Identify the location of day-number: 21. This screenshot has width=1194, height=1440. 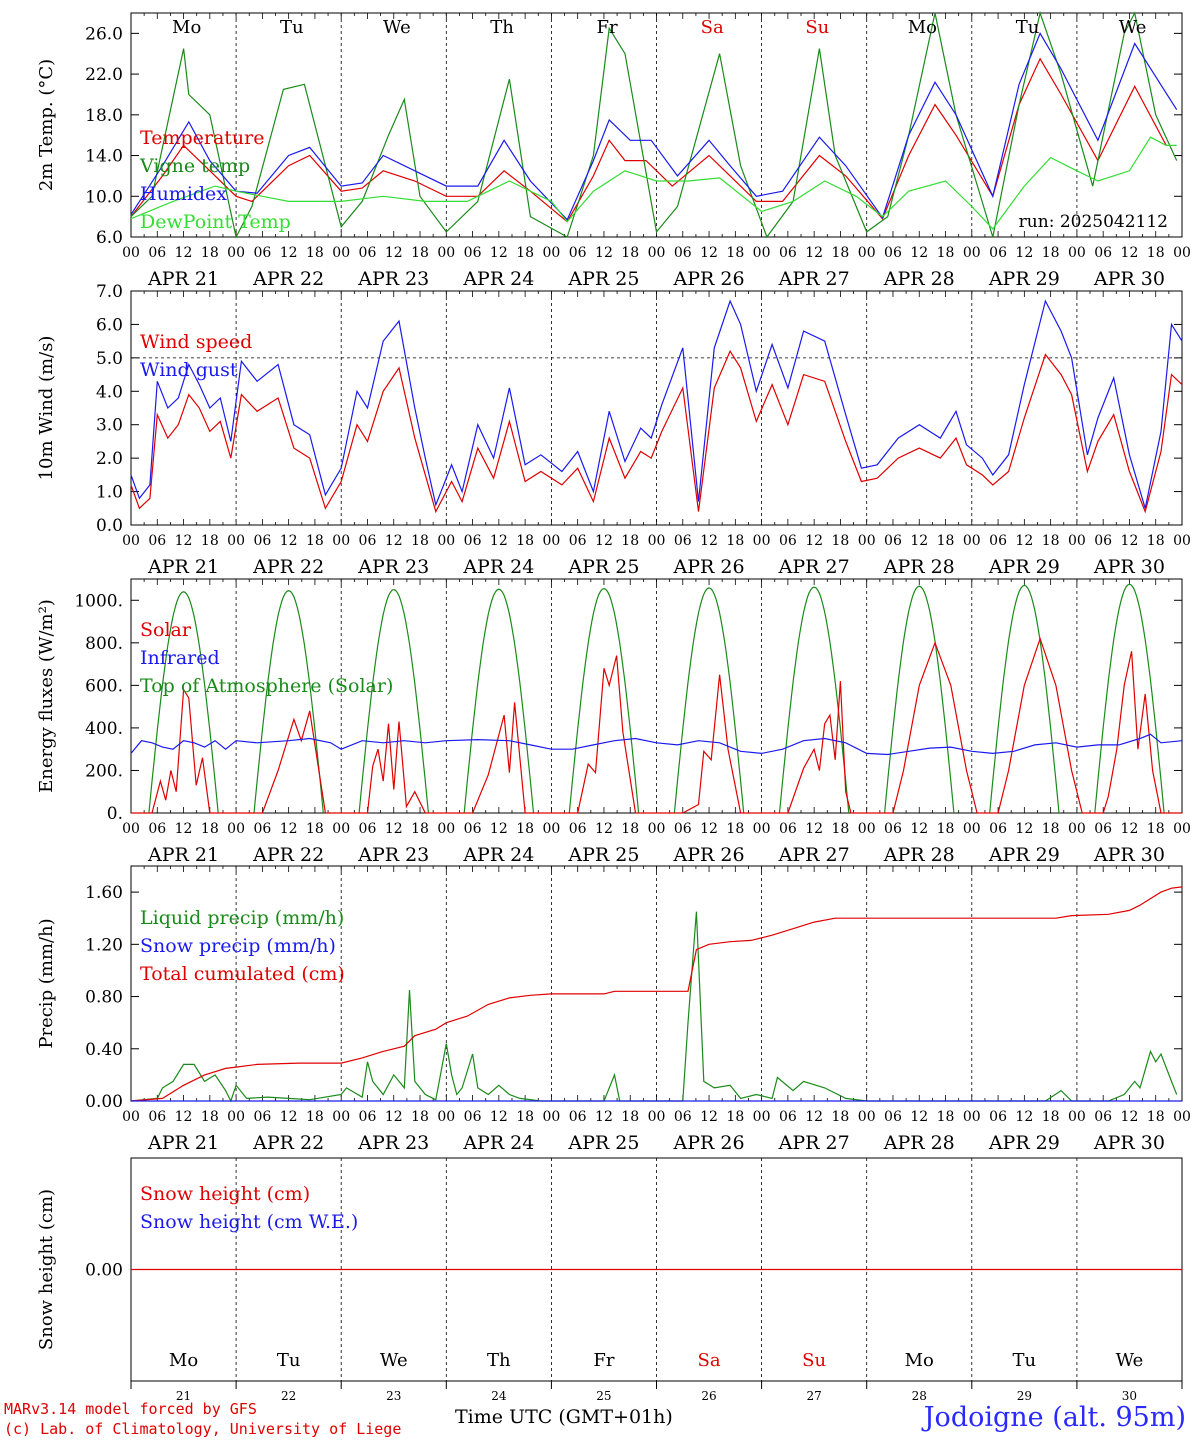
(183, 1396).